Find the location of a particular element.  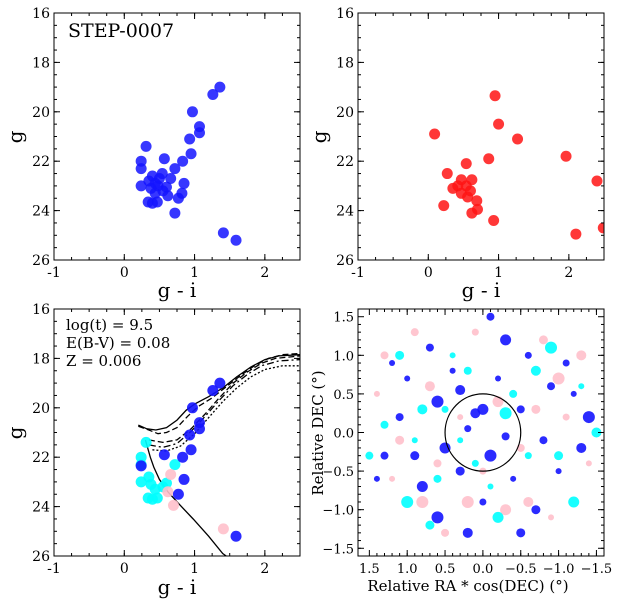

x-axis-label-top-right: g - i is located at coordinates (481, 290).